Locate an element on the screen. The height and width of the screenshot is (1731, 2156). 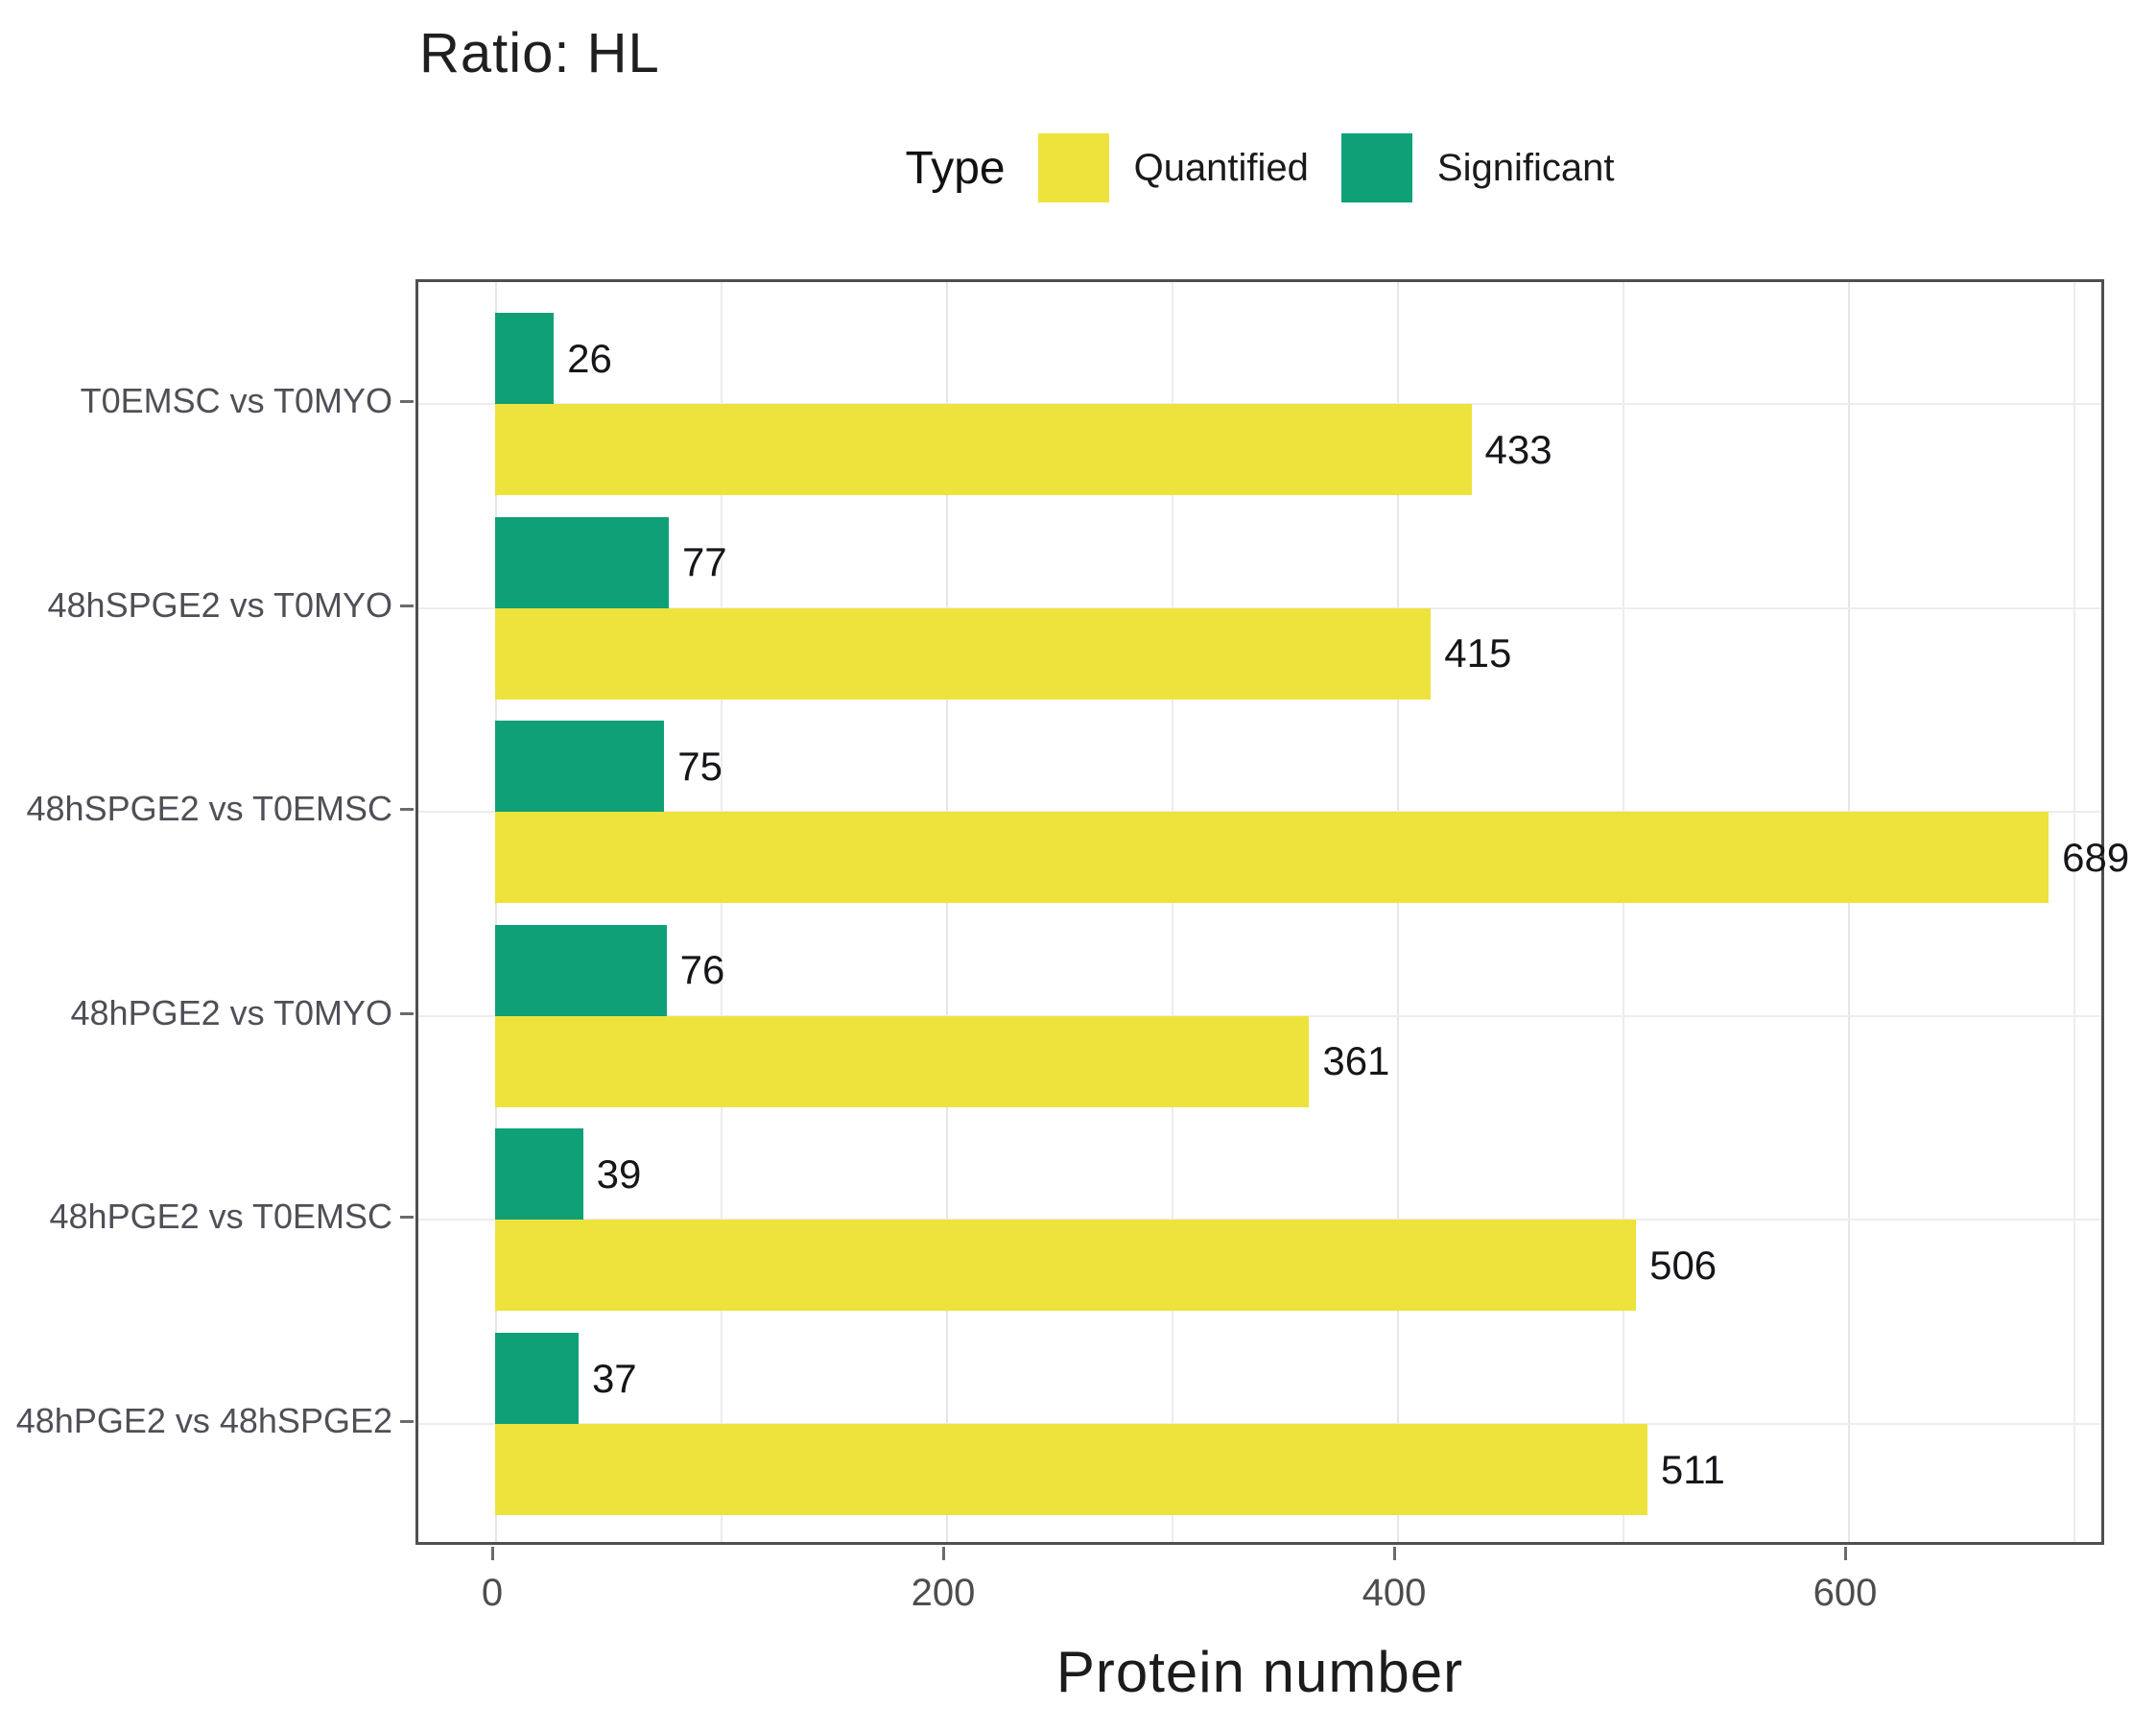
legend-swatch-significant is located at coordinates (1376, 167).